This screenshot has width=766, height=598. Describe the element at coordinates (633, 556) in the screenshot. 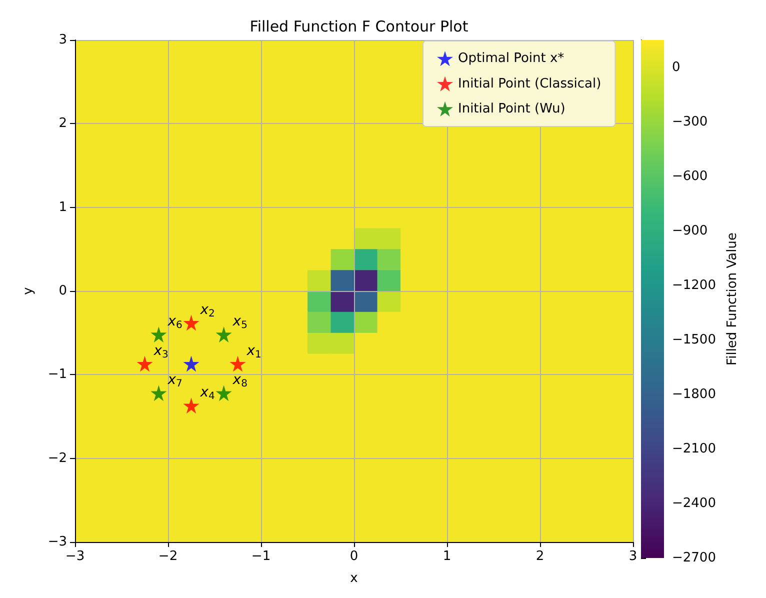

I see `x-tick-label: 3` at that location.